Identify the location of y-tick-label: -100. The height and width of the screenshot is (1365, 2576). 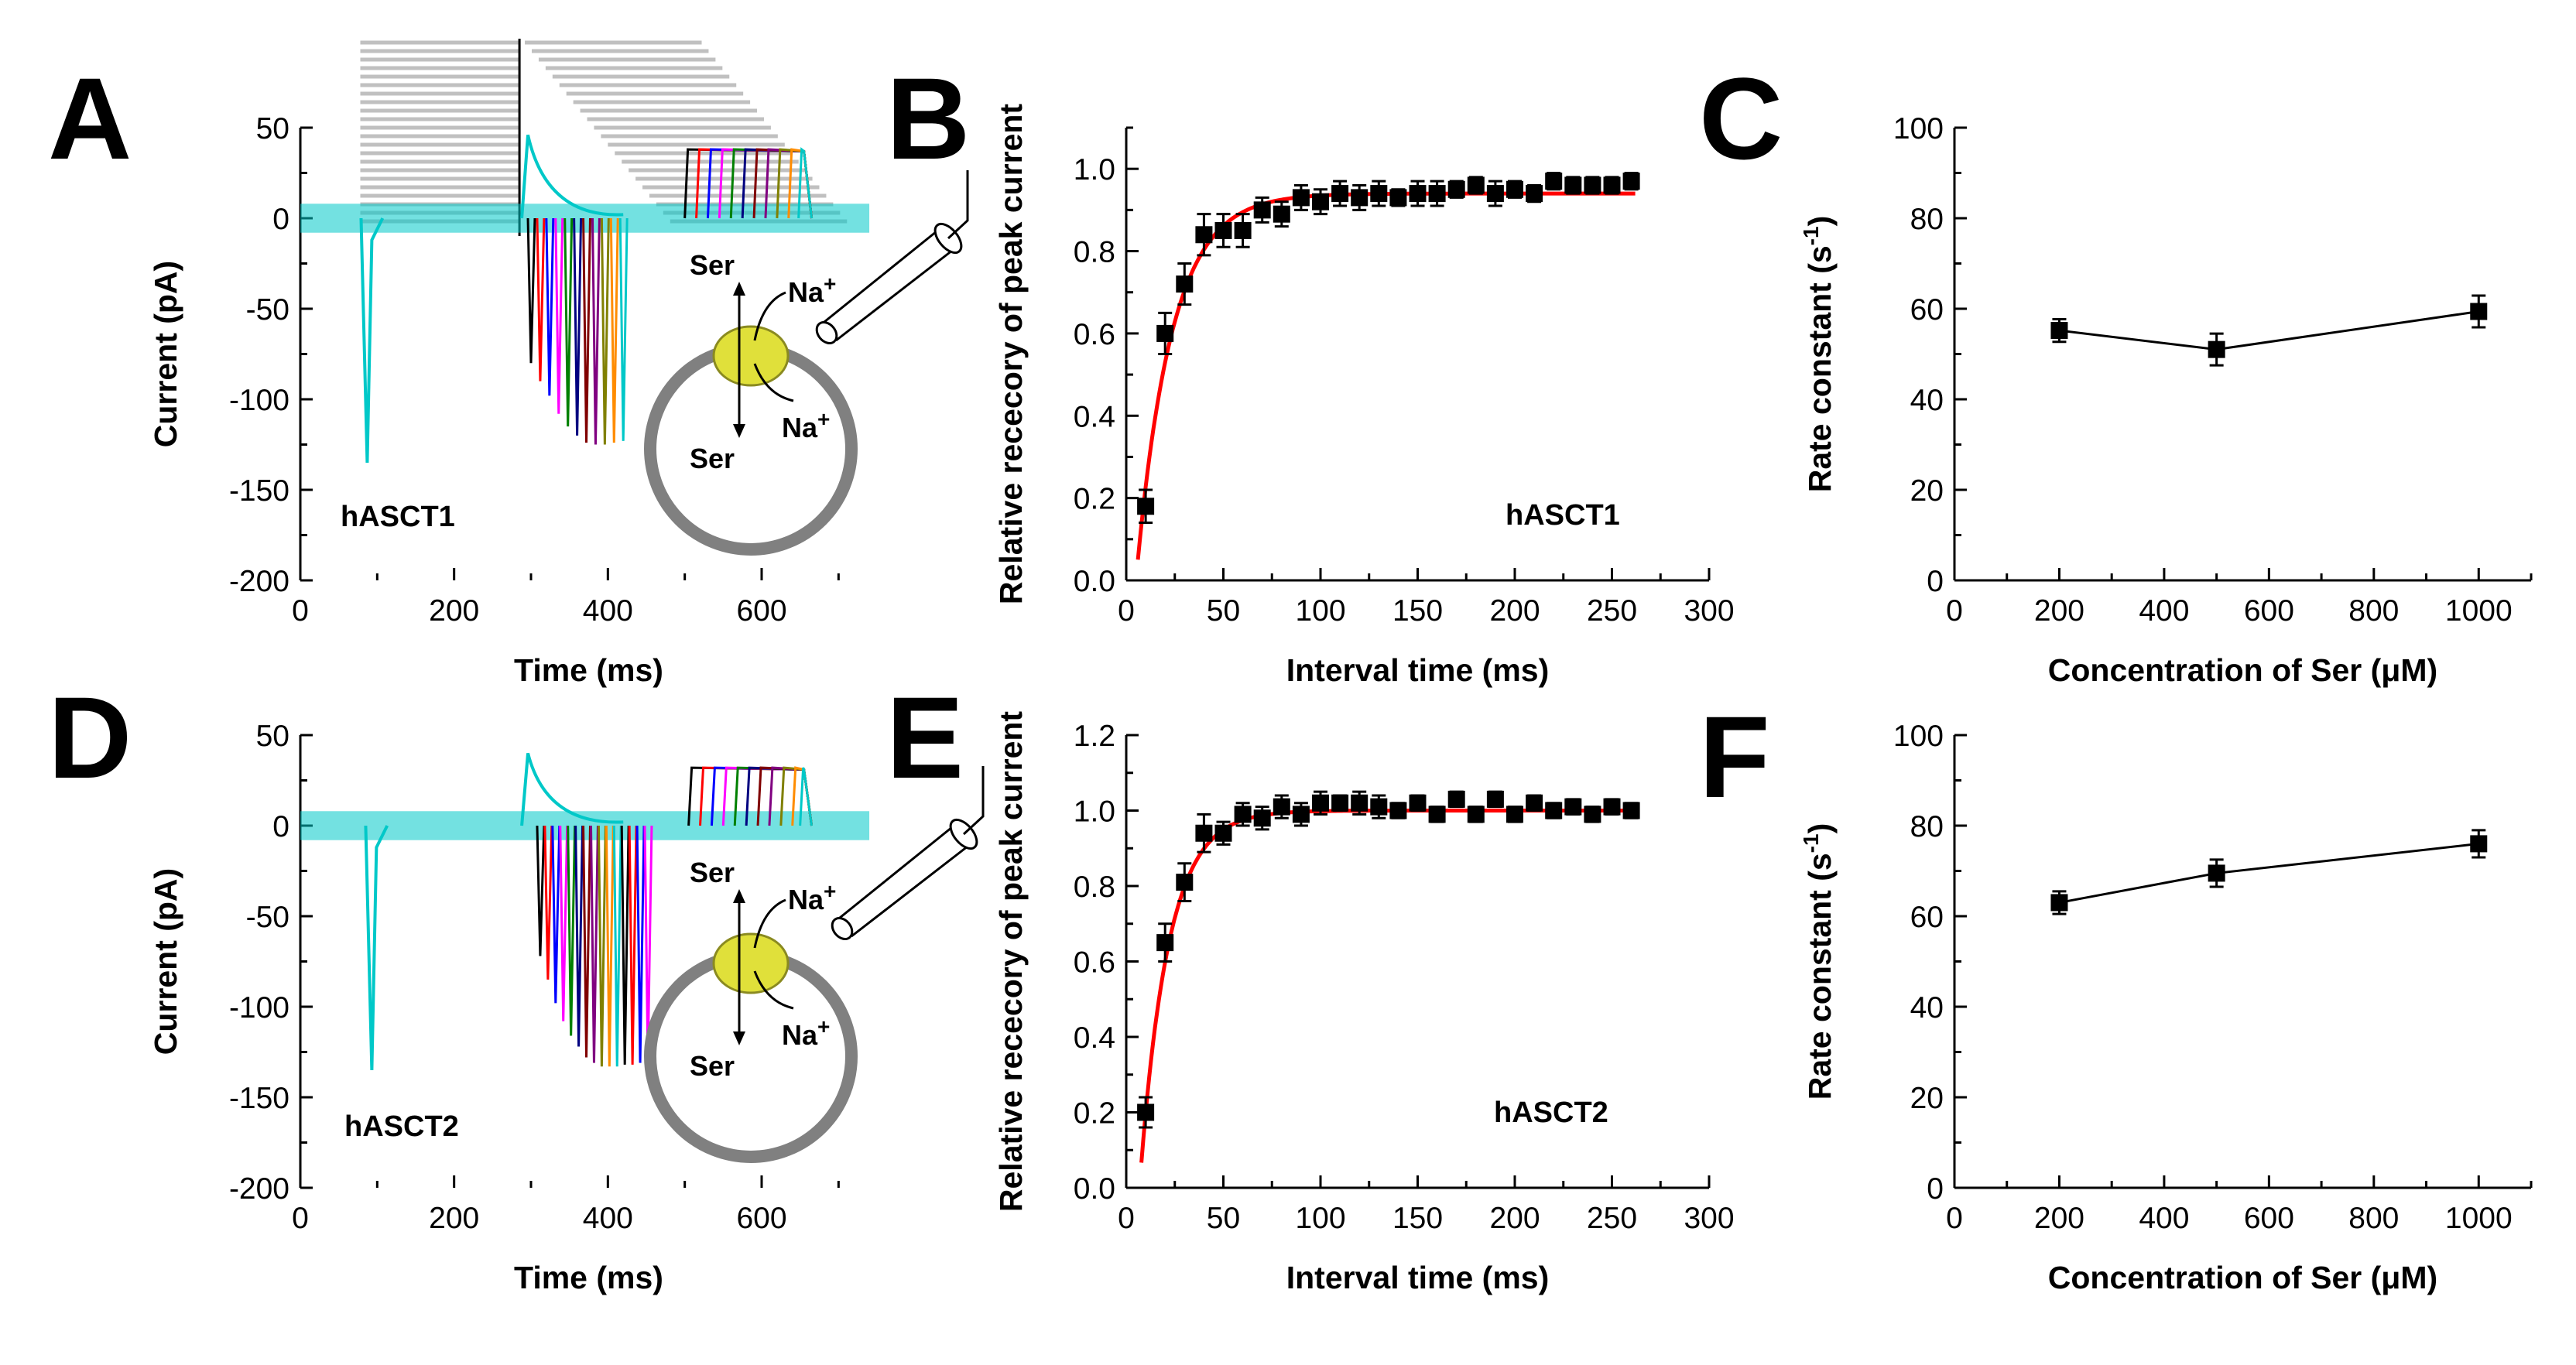
(259, 400).